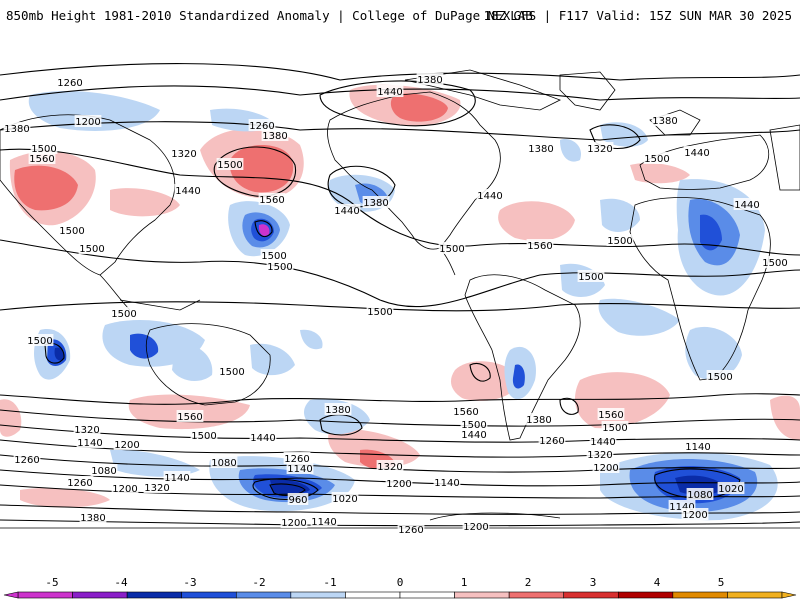  I want to click on colorbar-label: 4, so click(657, 582).